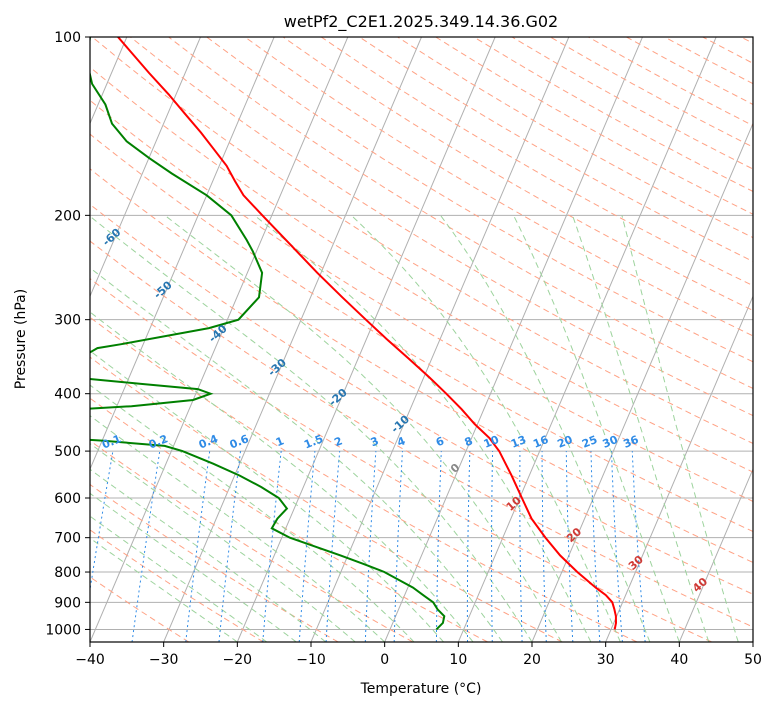 Image resolution: width=775 pixels, height=708 pixels. Describe the element at coordinates (21, 339) in the screenshot. I see `y-axis-label: Pressure (hPa)` at that location.